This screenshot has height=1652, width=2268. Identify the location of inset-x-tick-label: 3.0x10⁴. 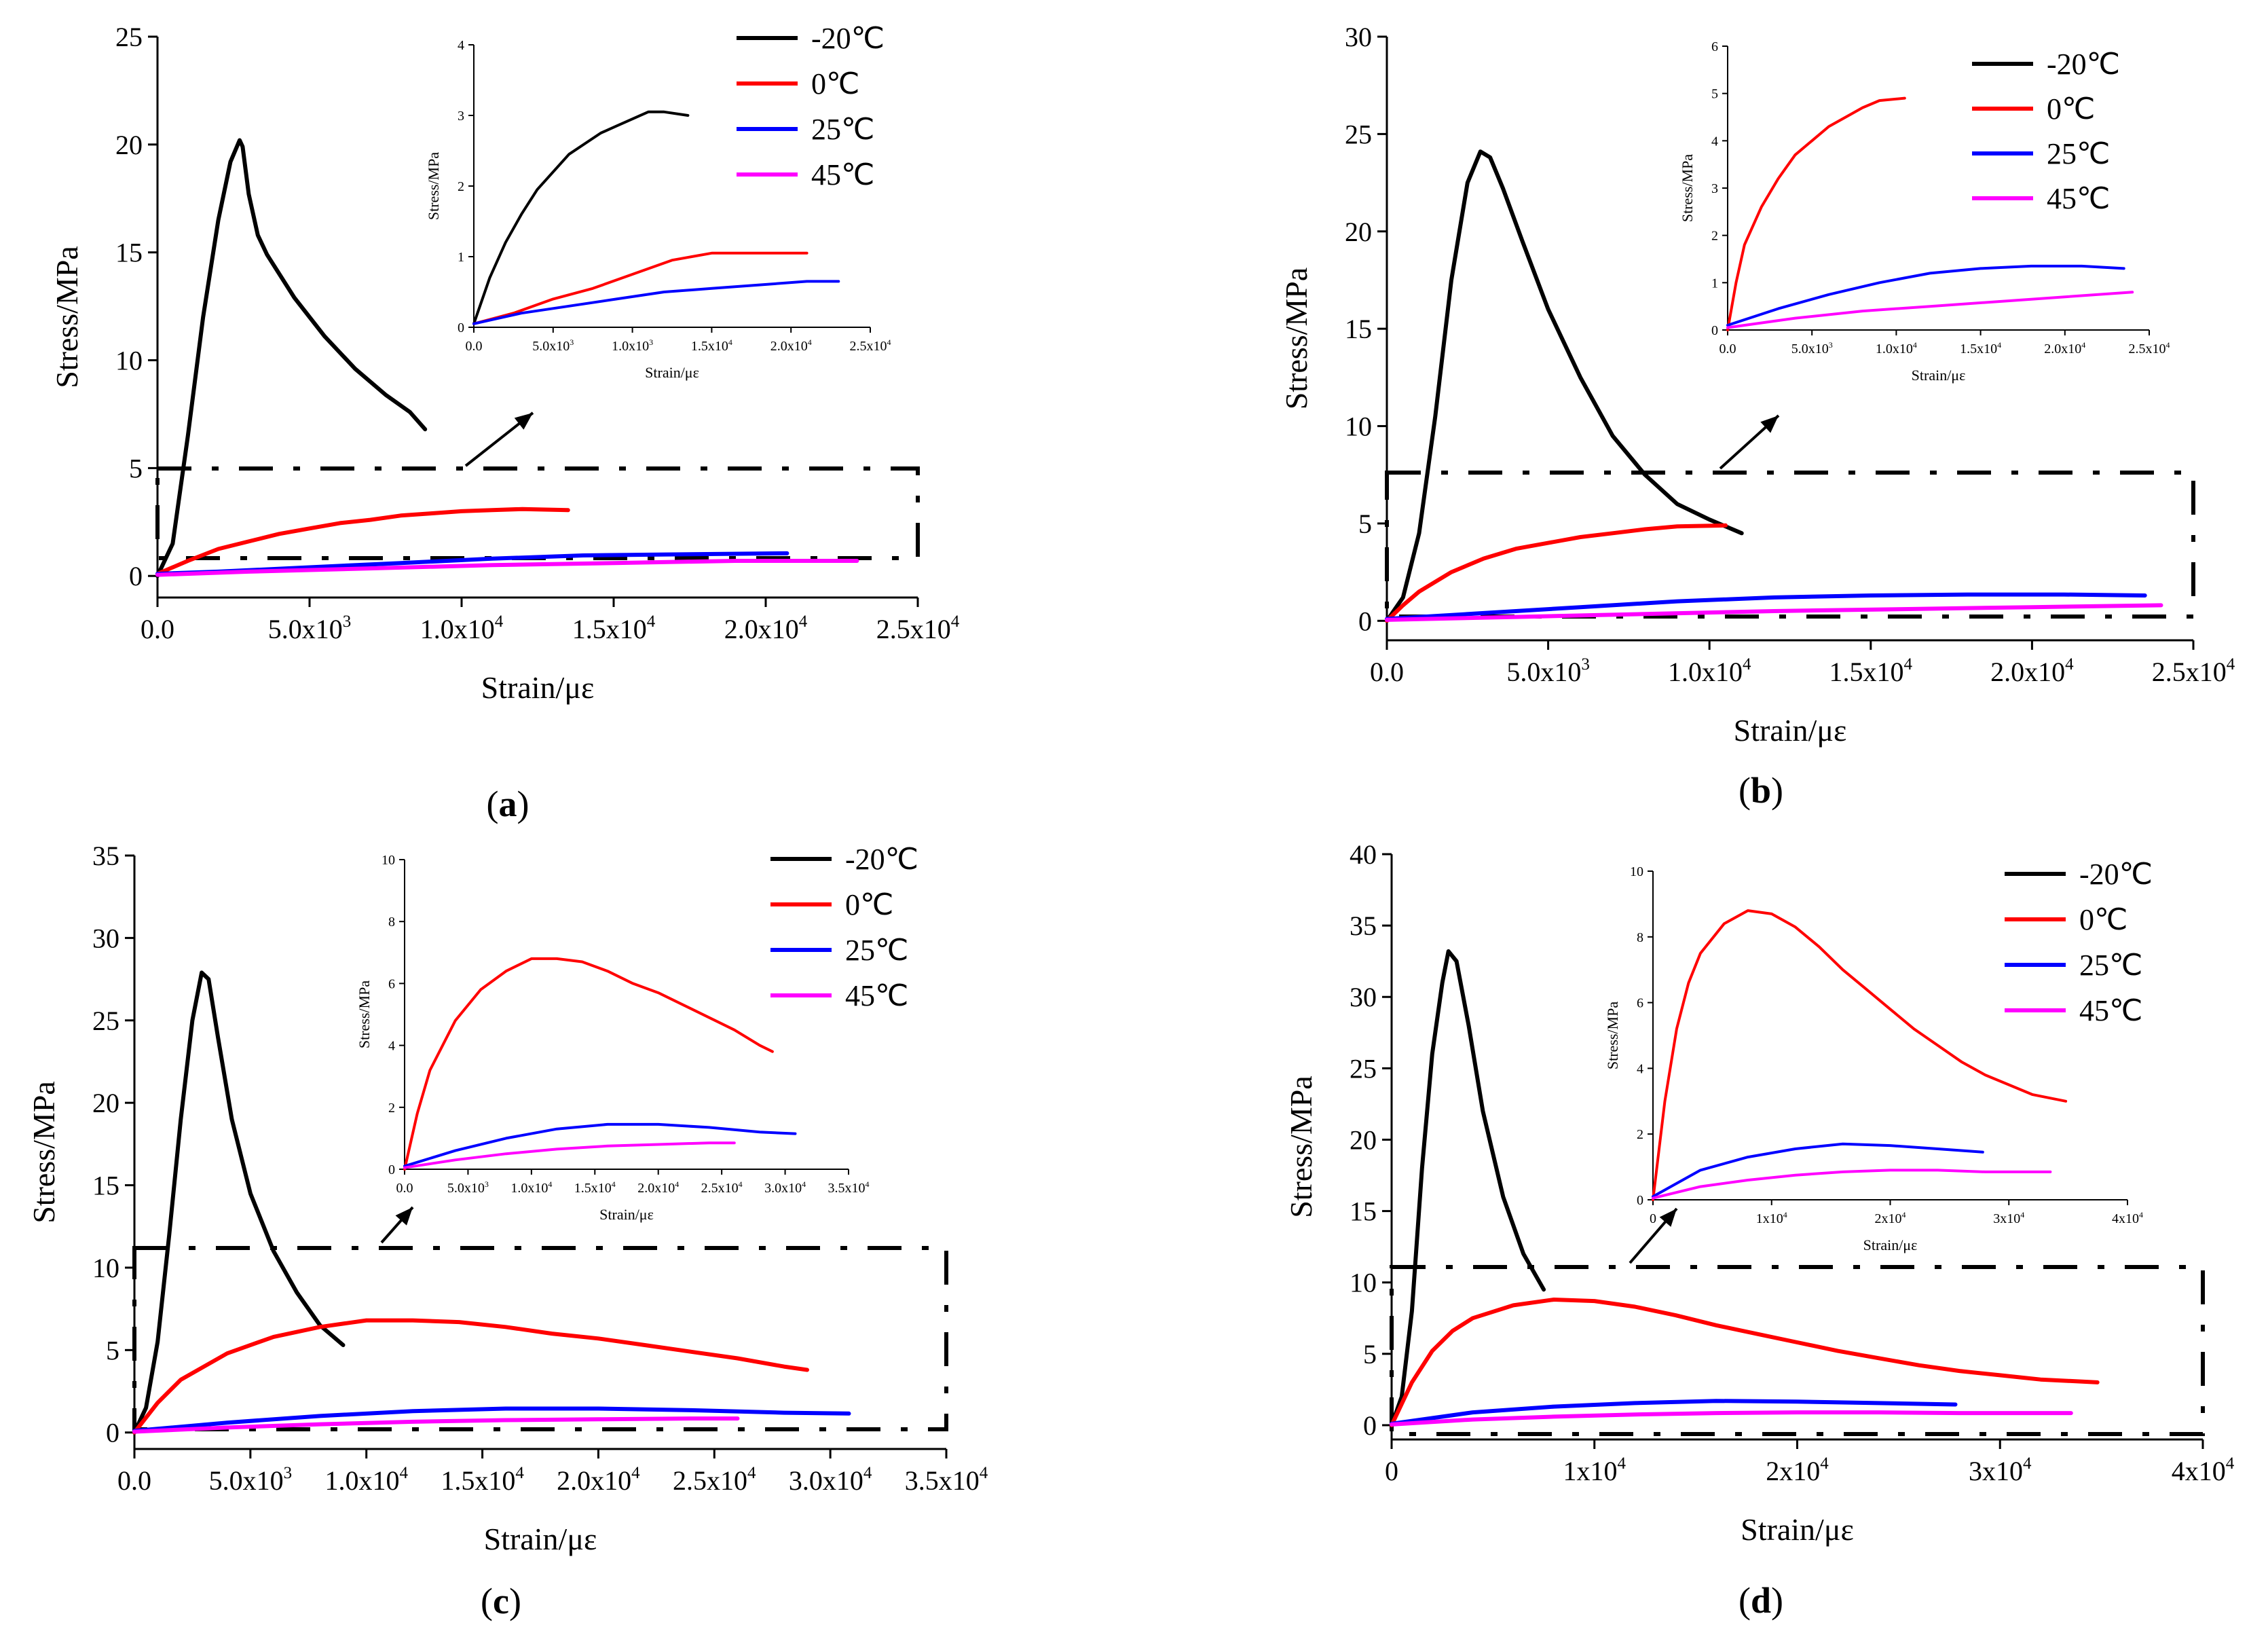
(785, 1188).